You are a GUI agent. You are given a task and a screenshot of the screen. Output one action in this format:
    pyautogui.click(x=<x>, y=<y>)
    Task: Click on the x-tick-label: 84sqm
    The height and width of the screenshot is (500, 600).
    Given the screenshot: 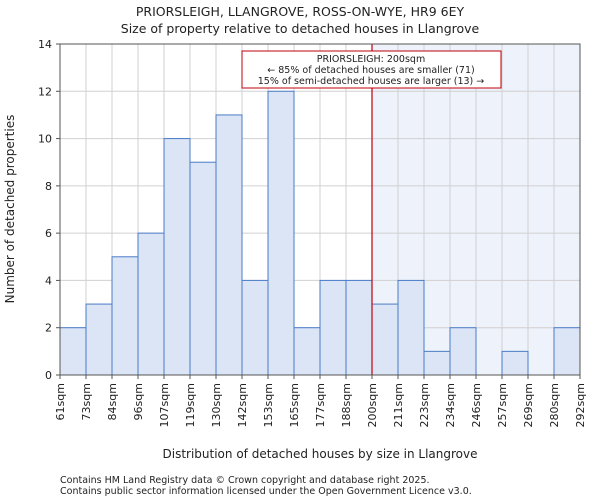 What is the action you would take?
    pyautogui.click(x=112, y=401)
    